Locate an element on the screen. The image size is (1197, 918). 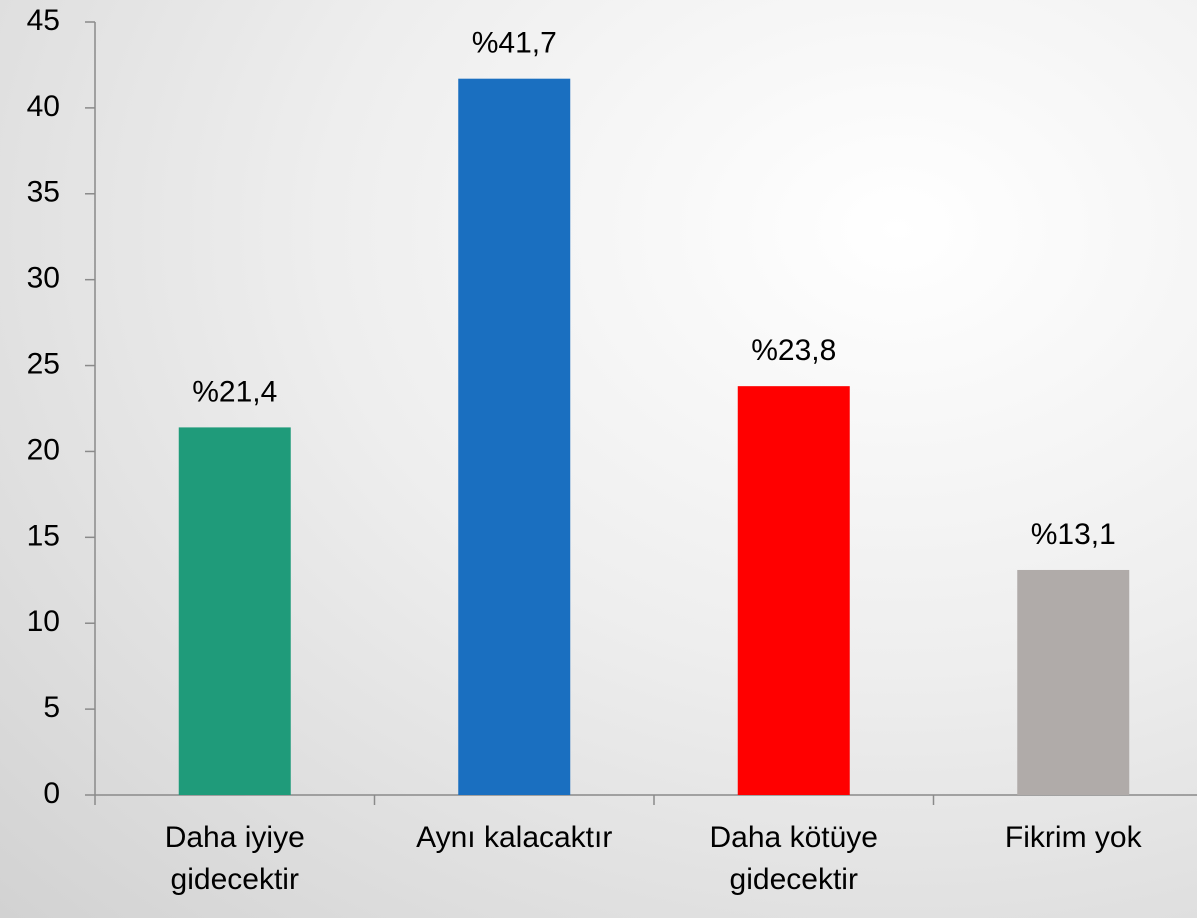
y-tick-label: 10 is located at coordinates (43, 621).